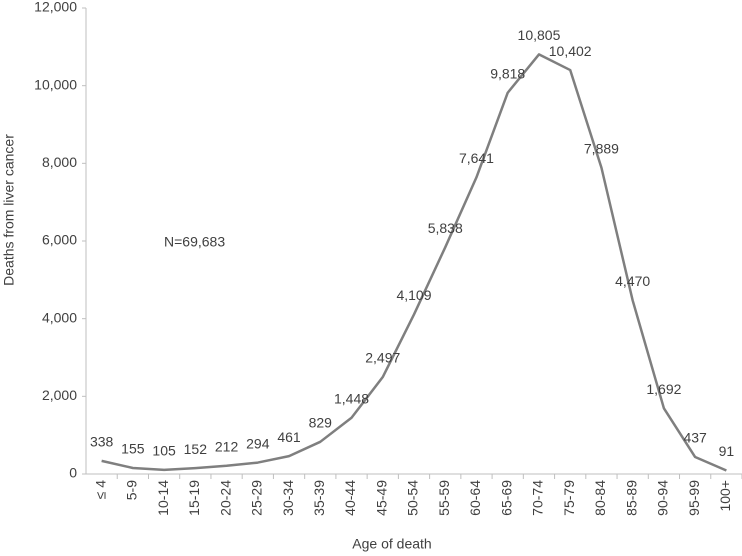 This screenshot has width=742, height=556. What do you see at coordinates (350, 498) in the screenshot?
I see `x-tick-label: 40-44` at bounding box center [350, 498].